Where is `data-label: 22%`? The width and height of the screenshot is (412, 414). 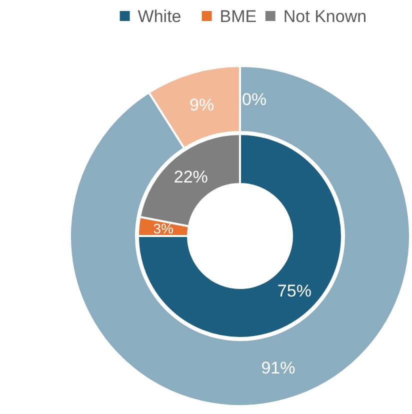
data-label: 22% is located at coordinates (191, 177).